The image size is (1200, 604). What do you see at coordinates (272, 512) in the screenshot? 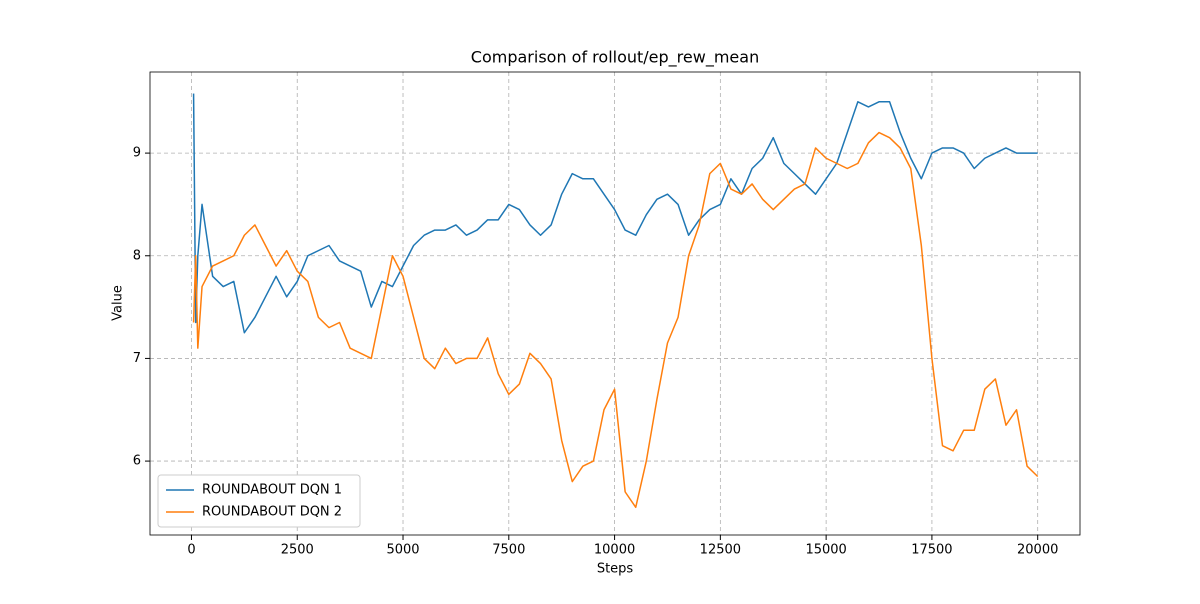
I see `legend-label: ROUNDABOUT DQN 2` at bounding box center [272, 512].